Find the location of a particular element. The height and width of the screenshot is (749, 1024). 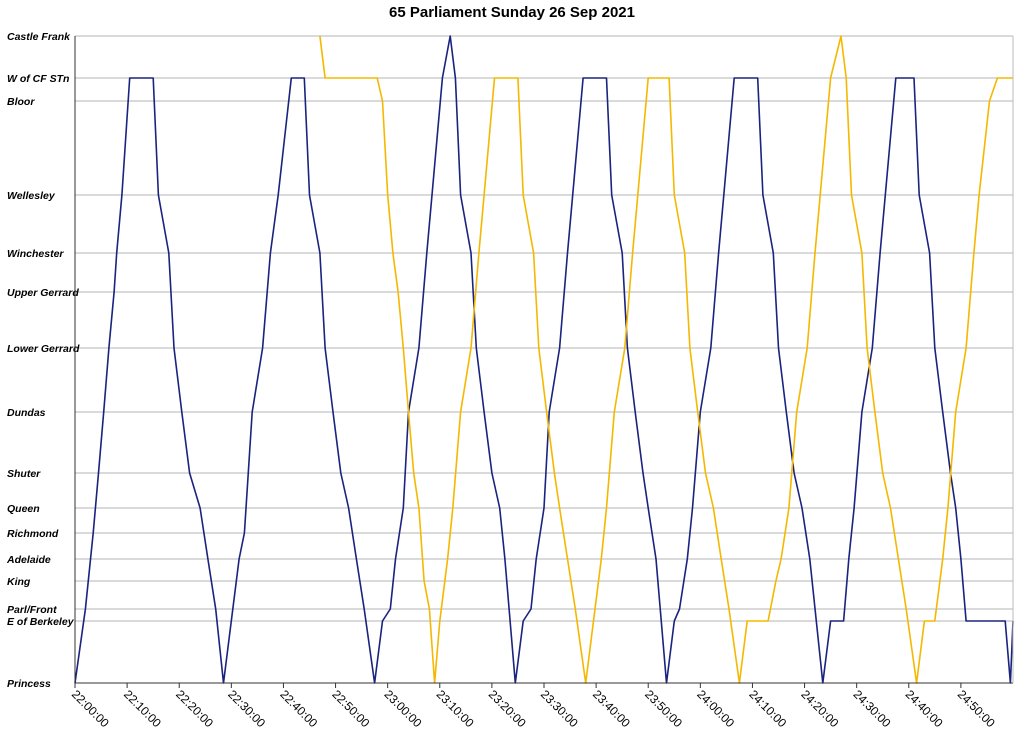

x-tick-label: 23:50:00 is located at coordinates (663, 708).